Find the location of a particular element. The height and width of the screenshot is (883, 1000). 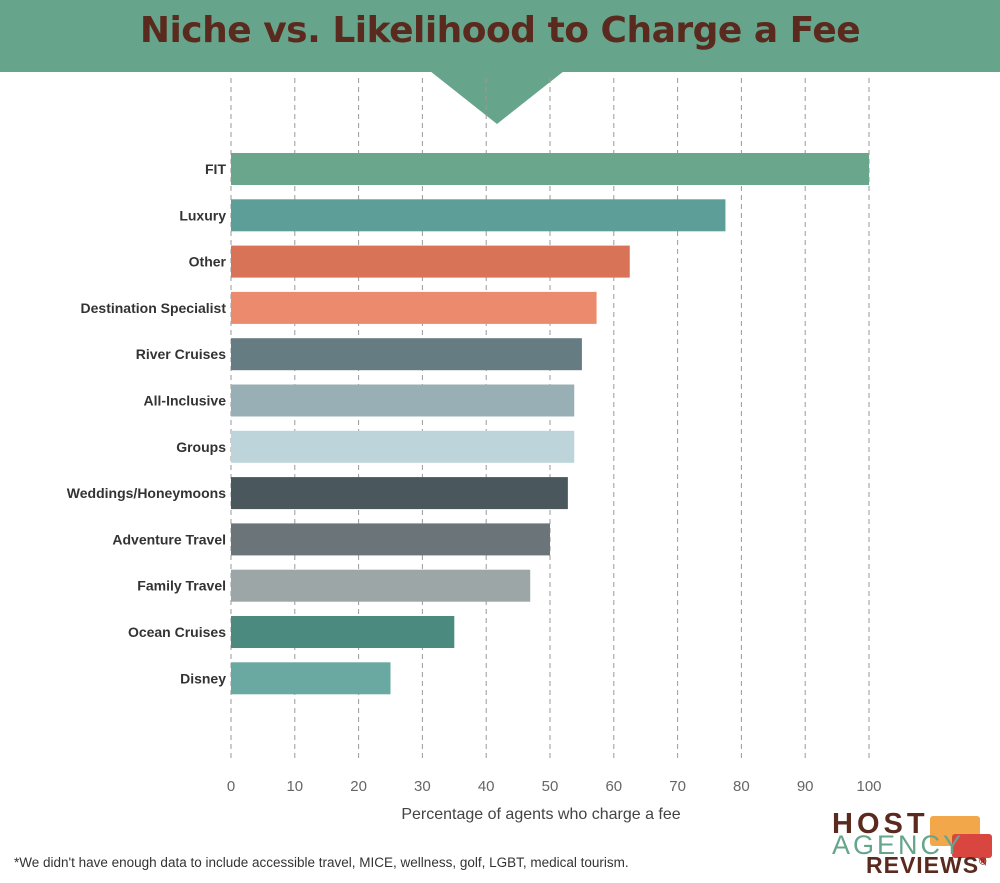

category-label: Luxury is located at coordinates (202, 215).